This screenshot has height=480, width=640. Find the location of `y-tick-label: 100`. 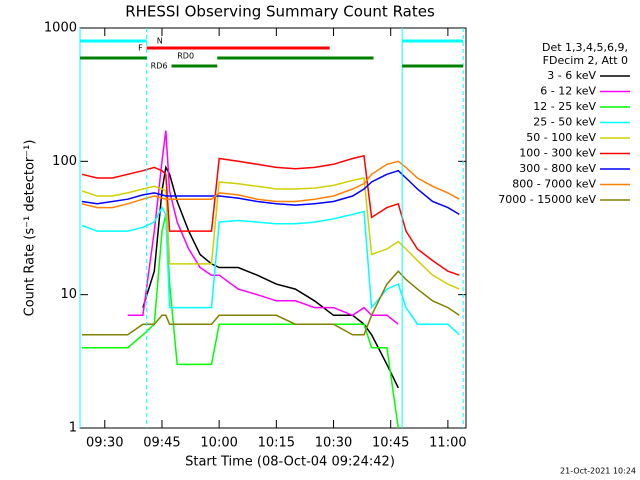

y-tick-label: 100 is located at coordinates (64, 161).